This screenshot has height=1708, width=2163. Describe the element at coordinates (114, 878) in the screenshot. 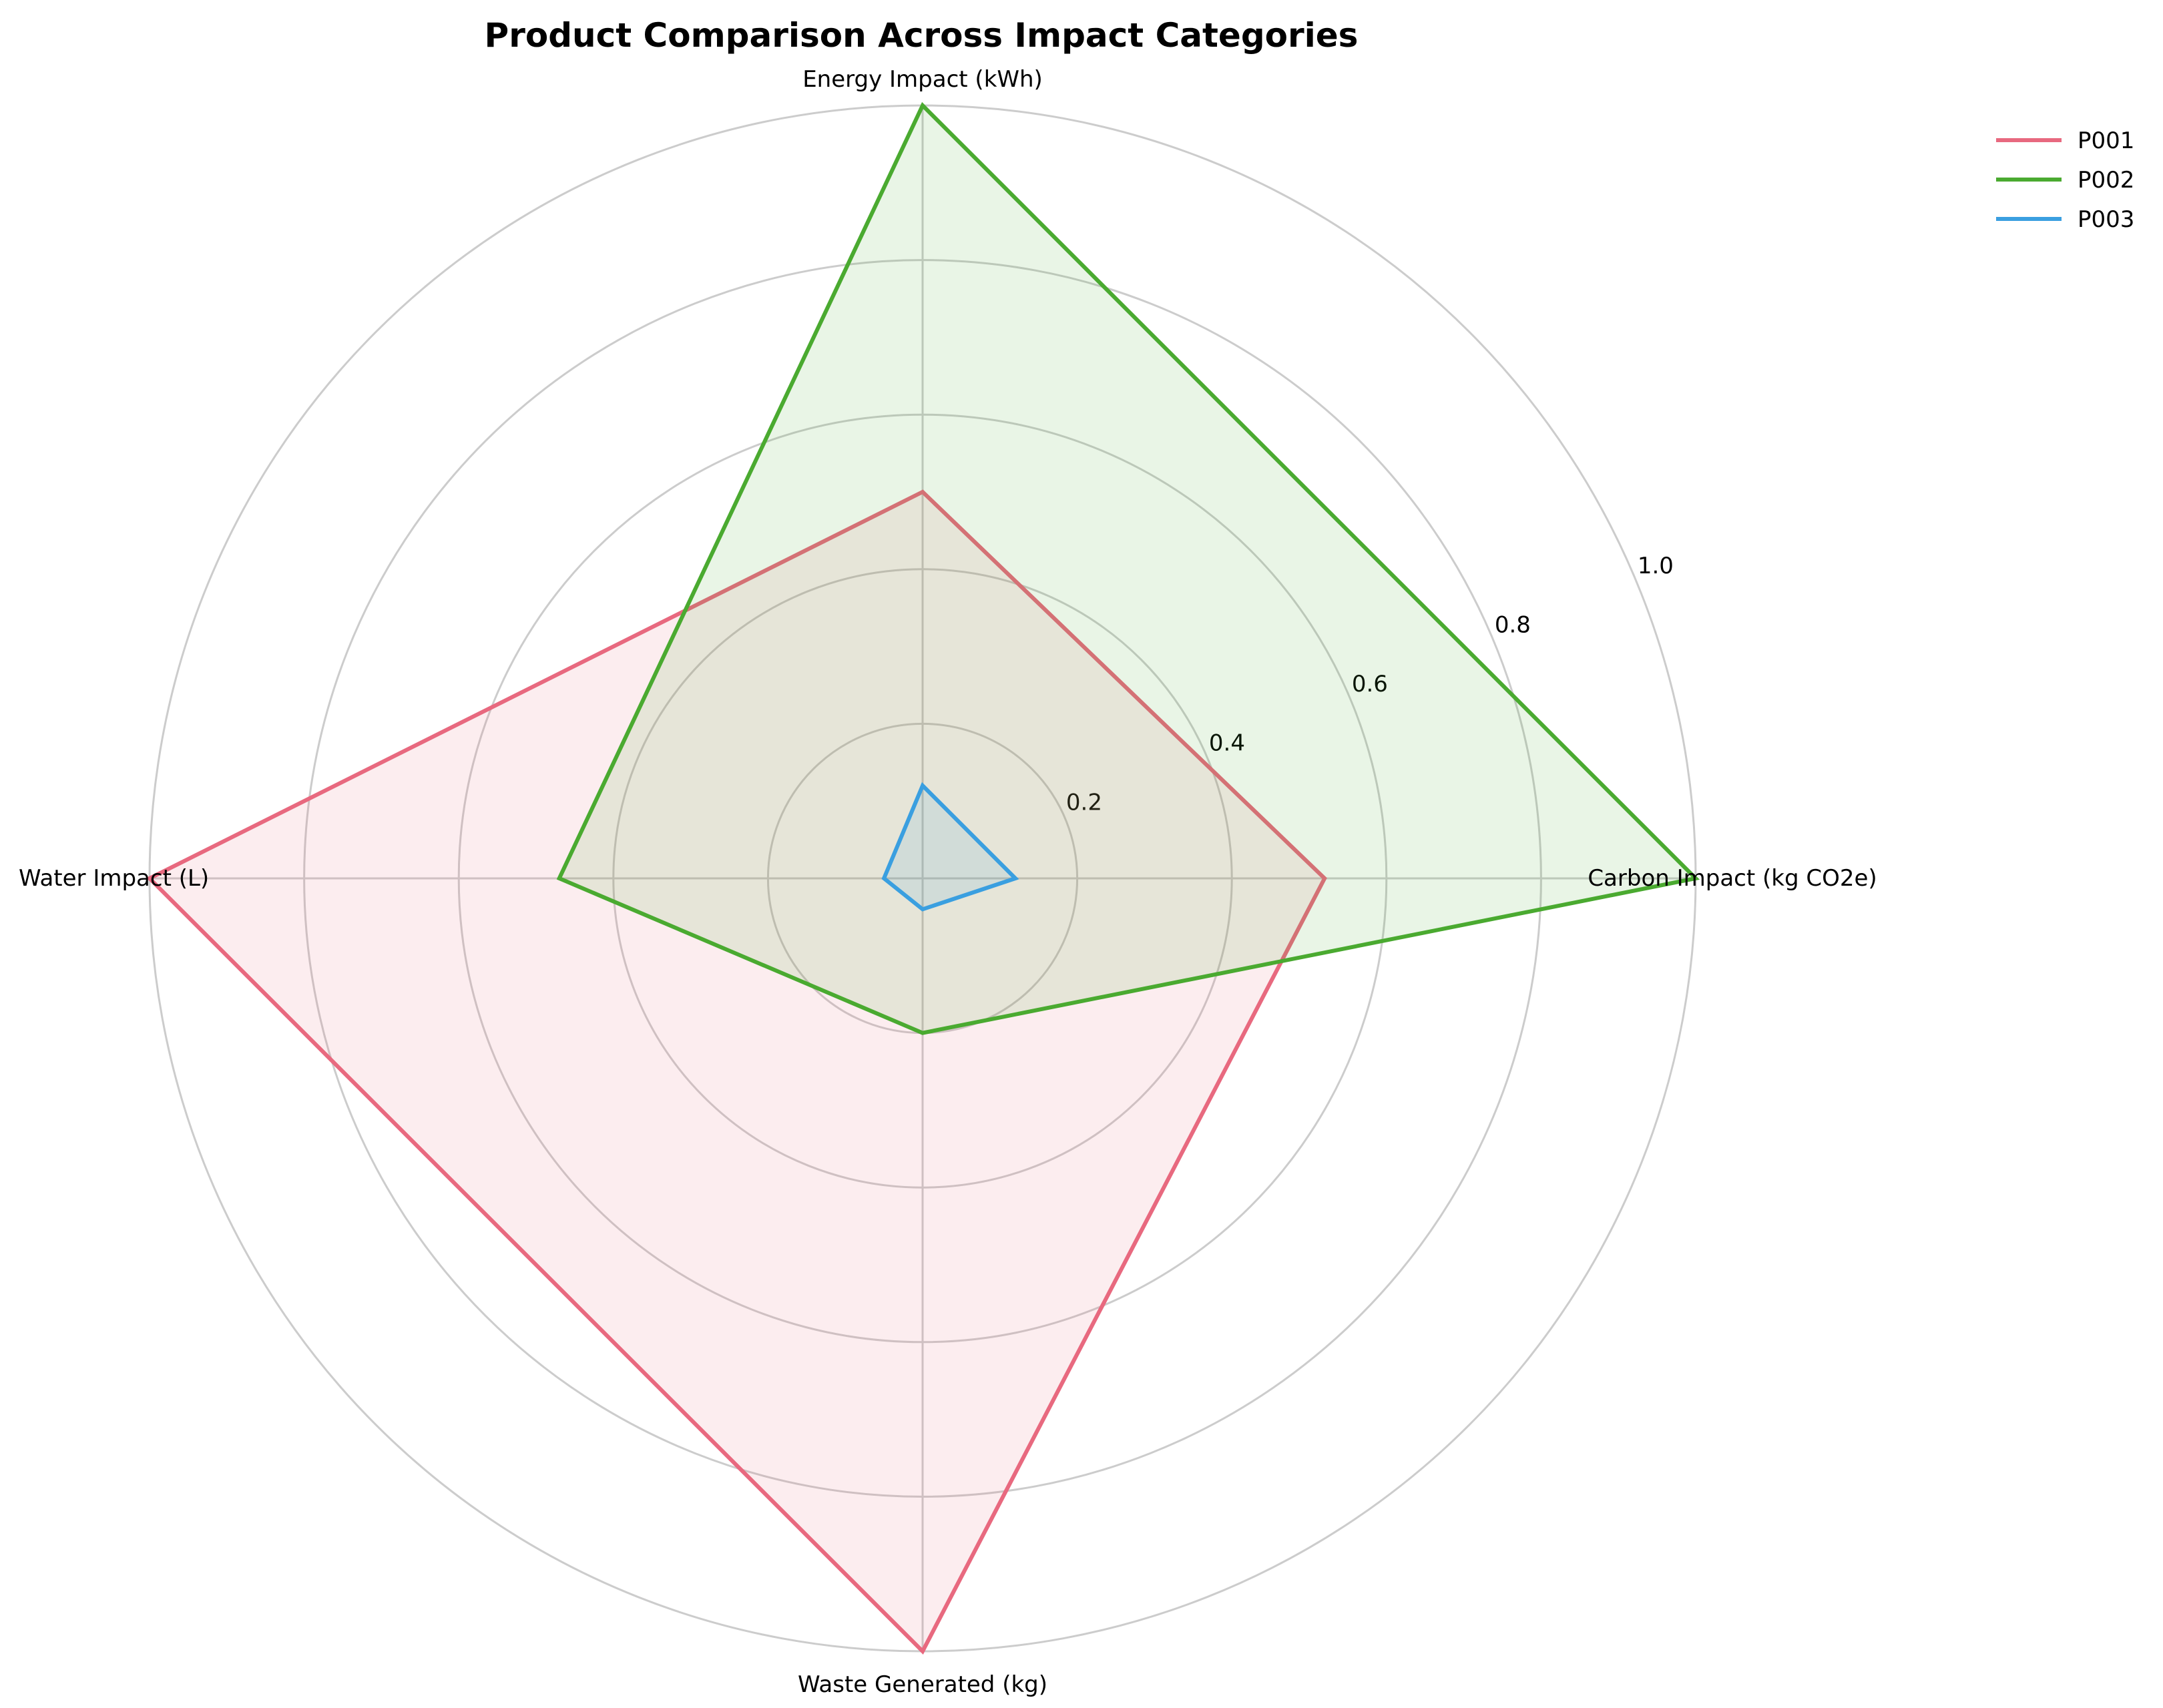

I see `axis-label: Water Impact (L)` at that location.